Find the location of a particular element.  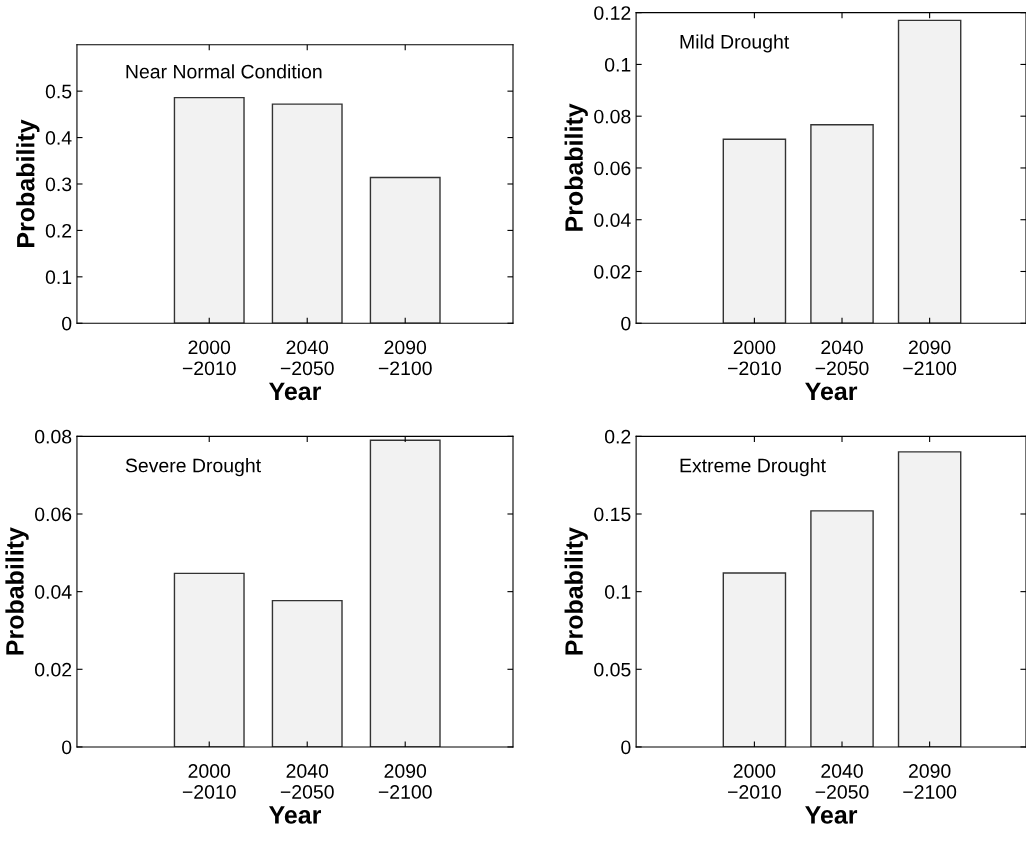

annotation: Extreme Drought is located at coordinates (753, 467).